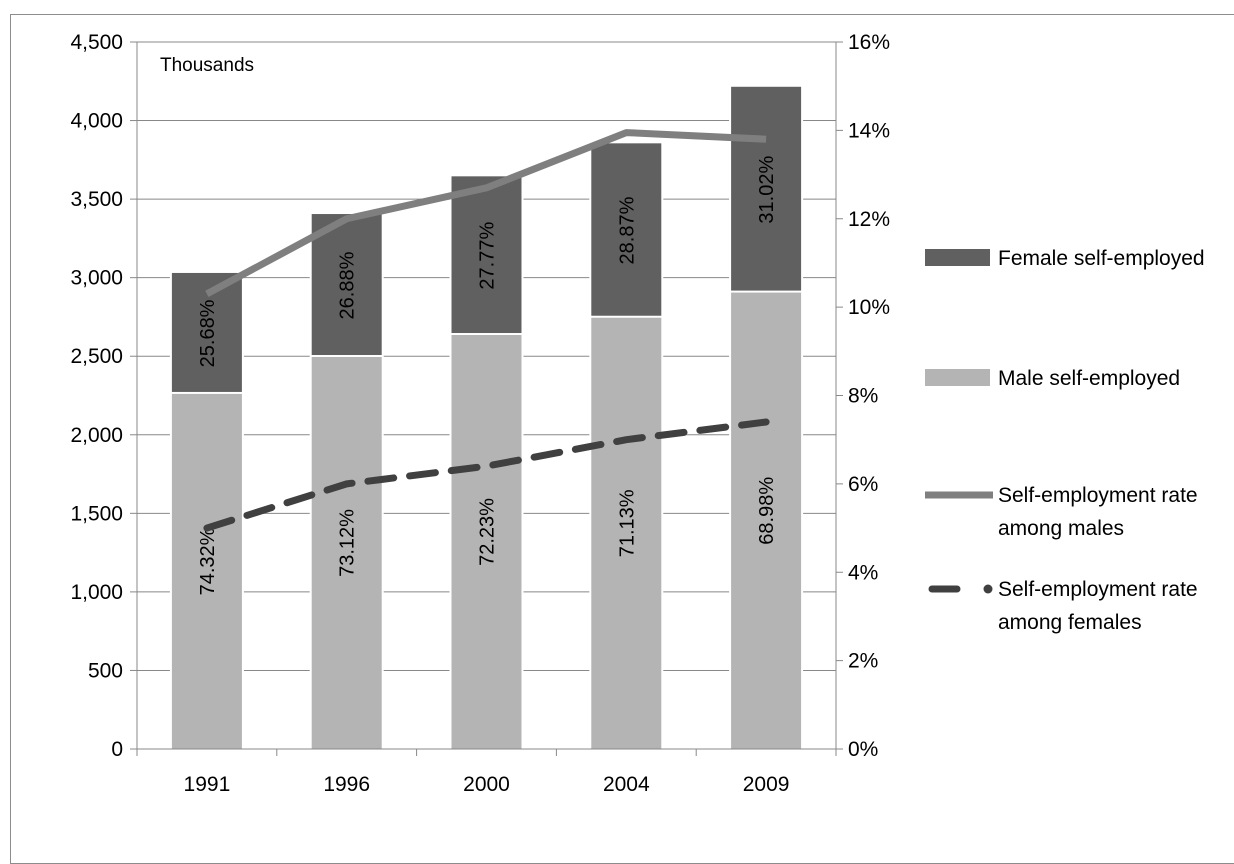 The width and height of the screenshot is (1234, 864). Describe the element at coordinates (208, 333) in the screenshot. I see `female-share-label: 25.68%` at that location.